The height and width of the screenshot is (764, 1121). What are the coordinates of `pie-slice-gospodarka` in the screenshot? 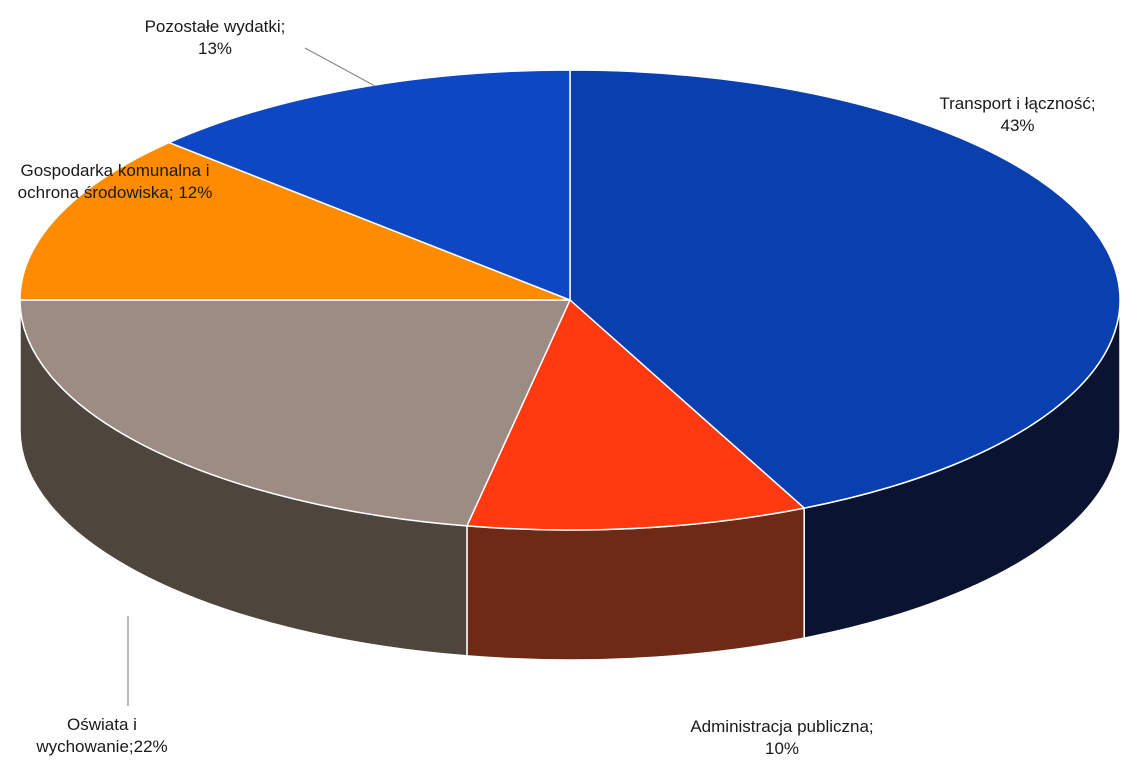 It's located at (295, 221).